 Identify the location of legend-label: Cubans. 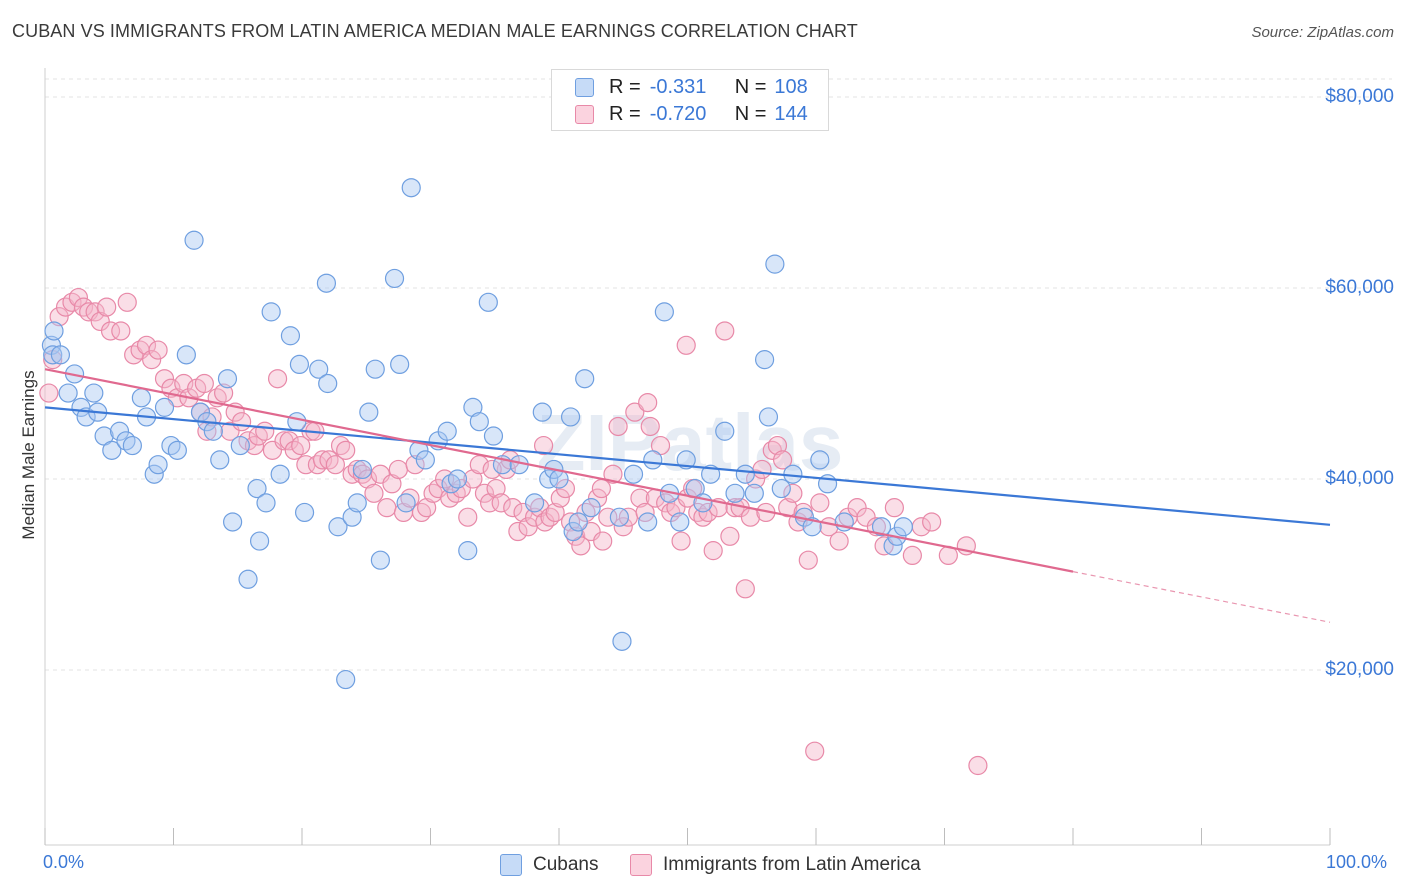
(566, 864).